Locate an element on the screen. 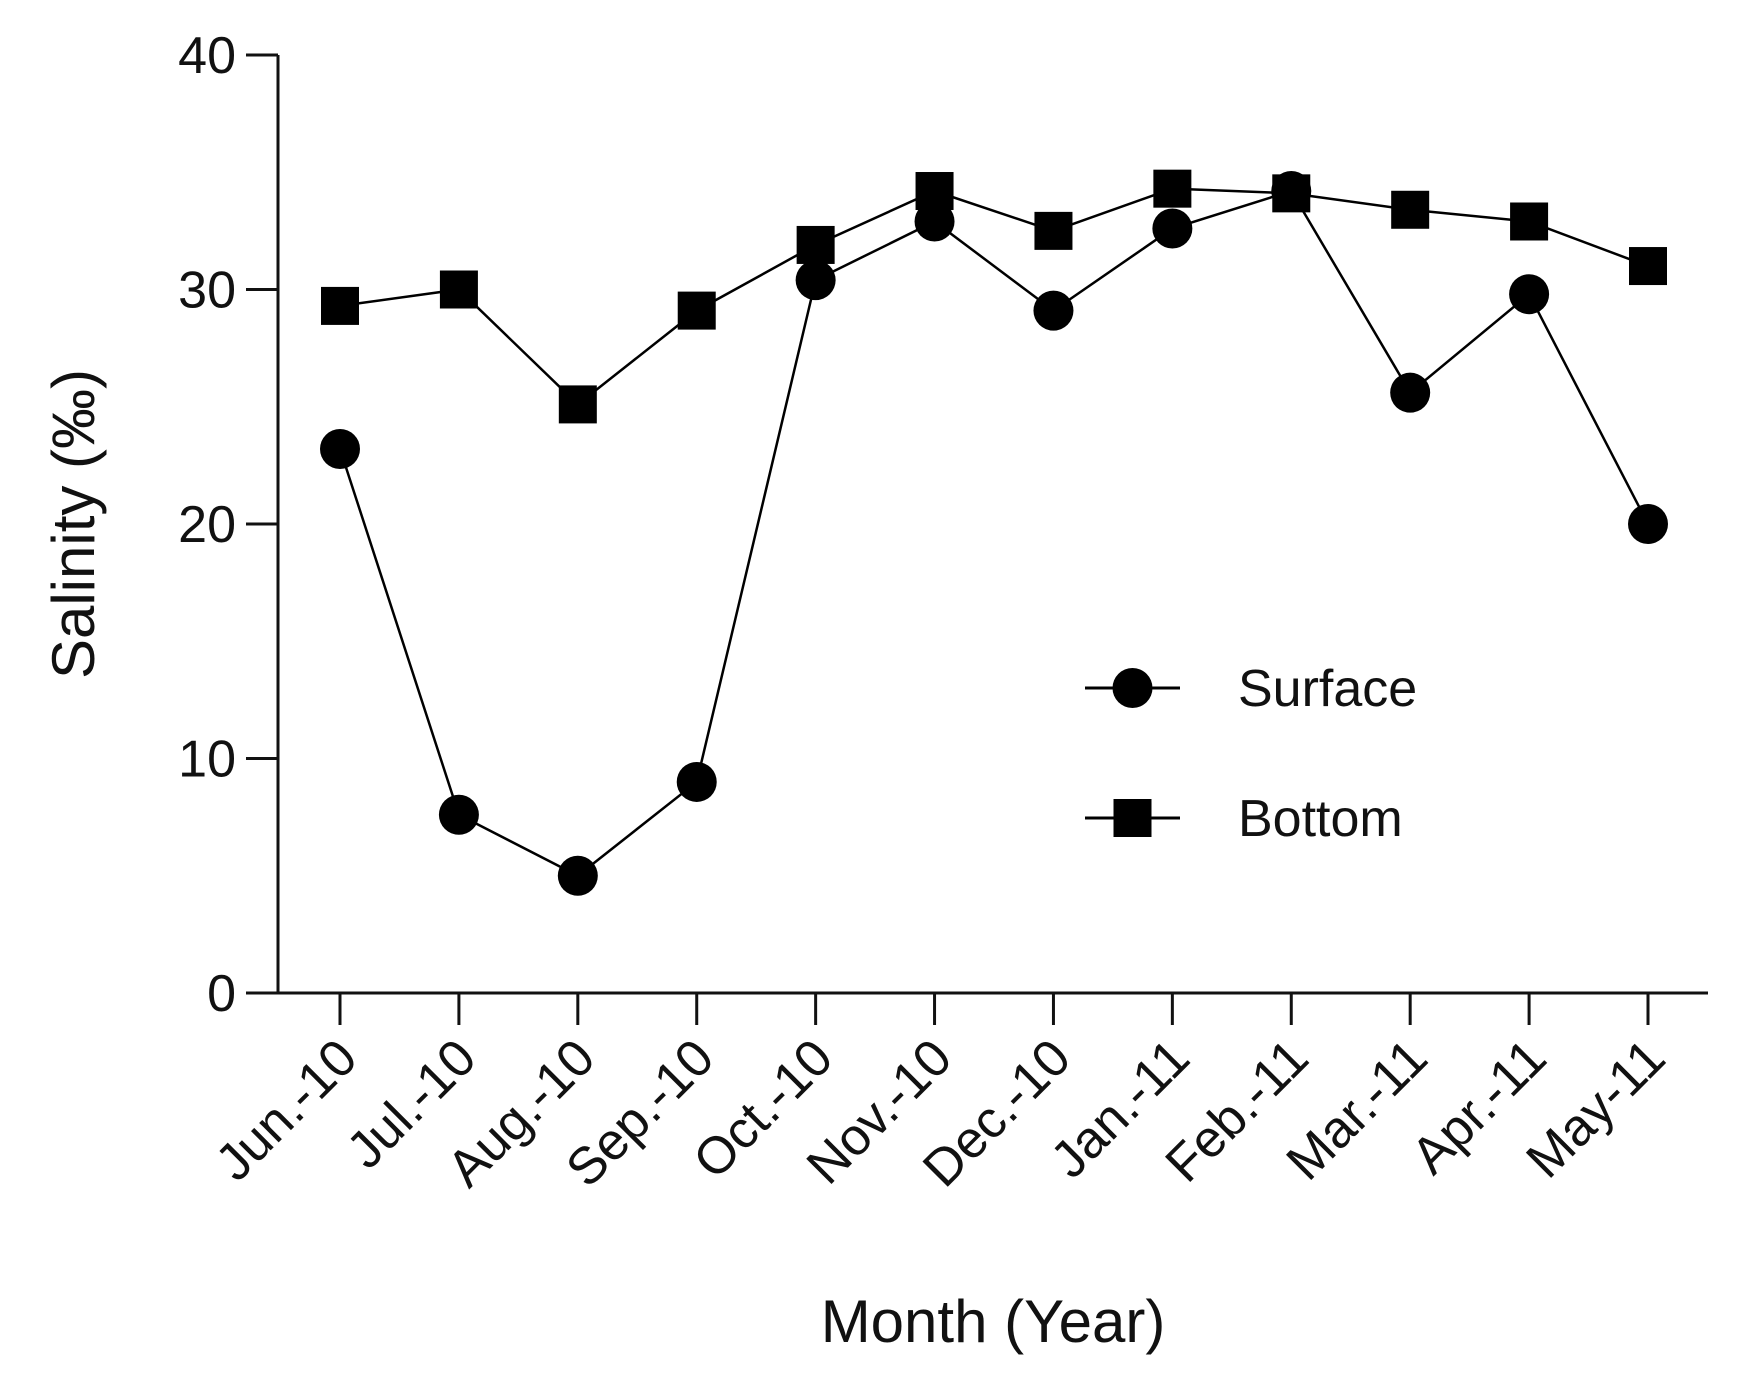 The image size is (1746, 1388). legend-label-bottom: Bottom is located at coordinates (1320, 819).